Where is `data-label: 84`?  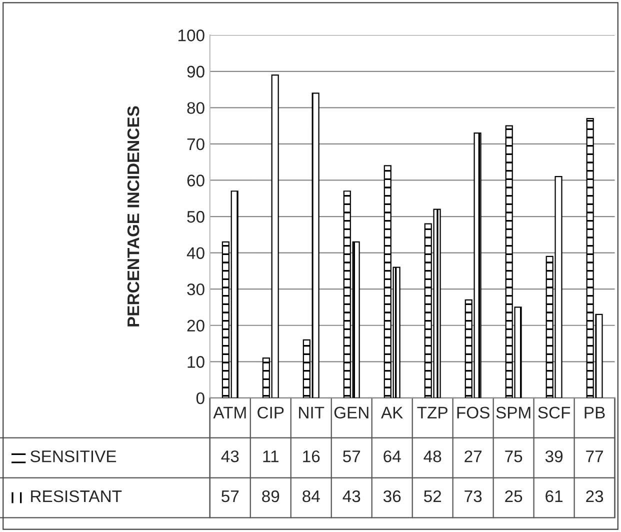 data-label: 84 is located at coordinates (311, 496).